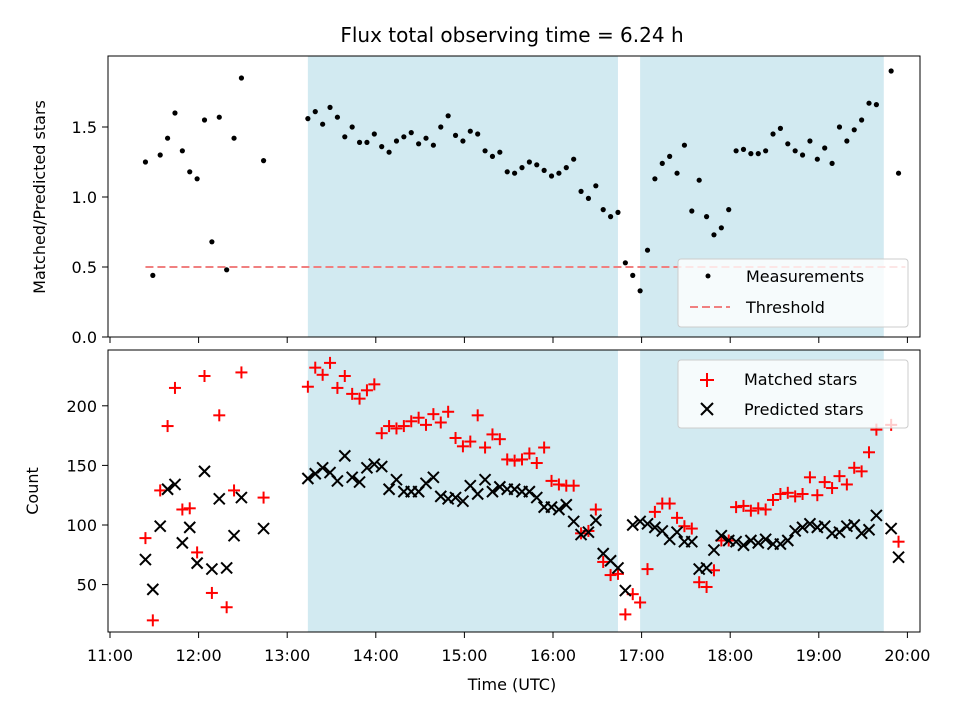 Image resolution: width=960 pixels, height=720 pixels. I want to click on bottom-legend: Matched stars Predicted stars, so click(793, 394).